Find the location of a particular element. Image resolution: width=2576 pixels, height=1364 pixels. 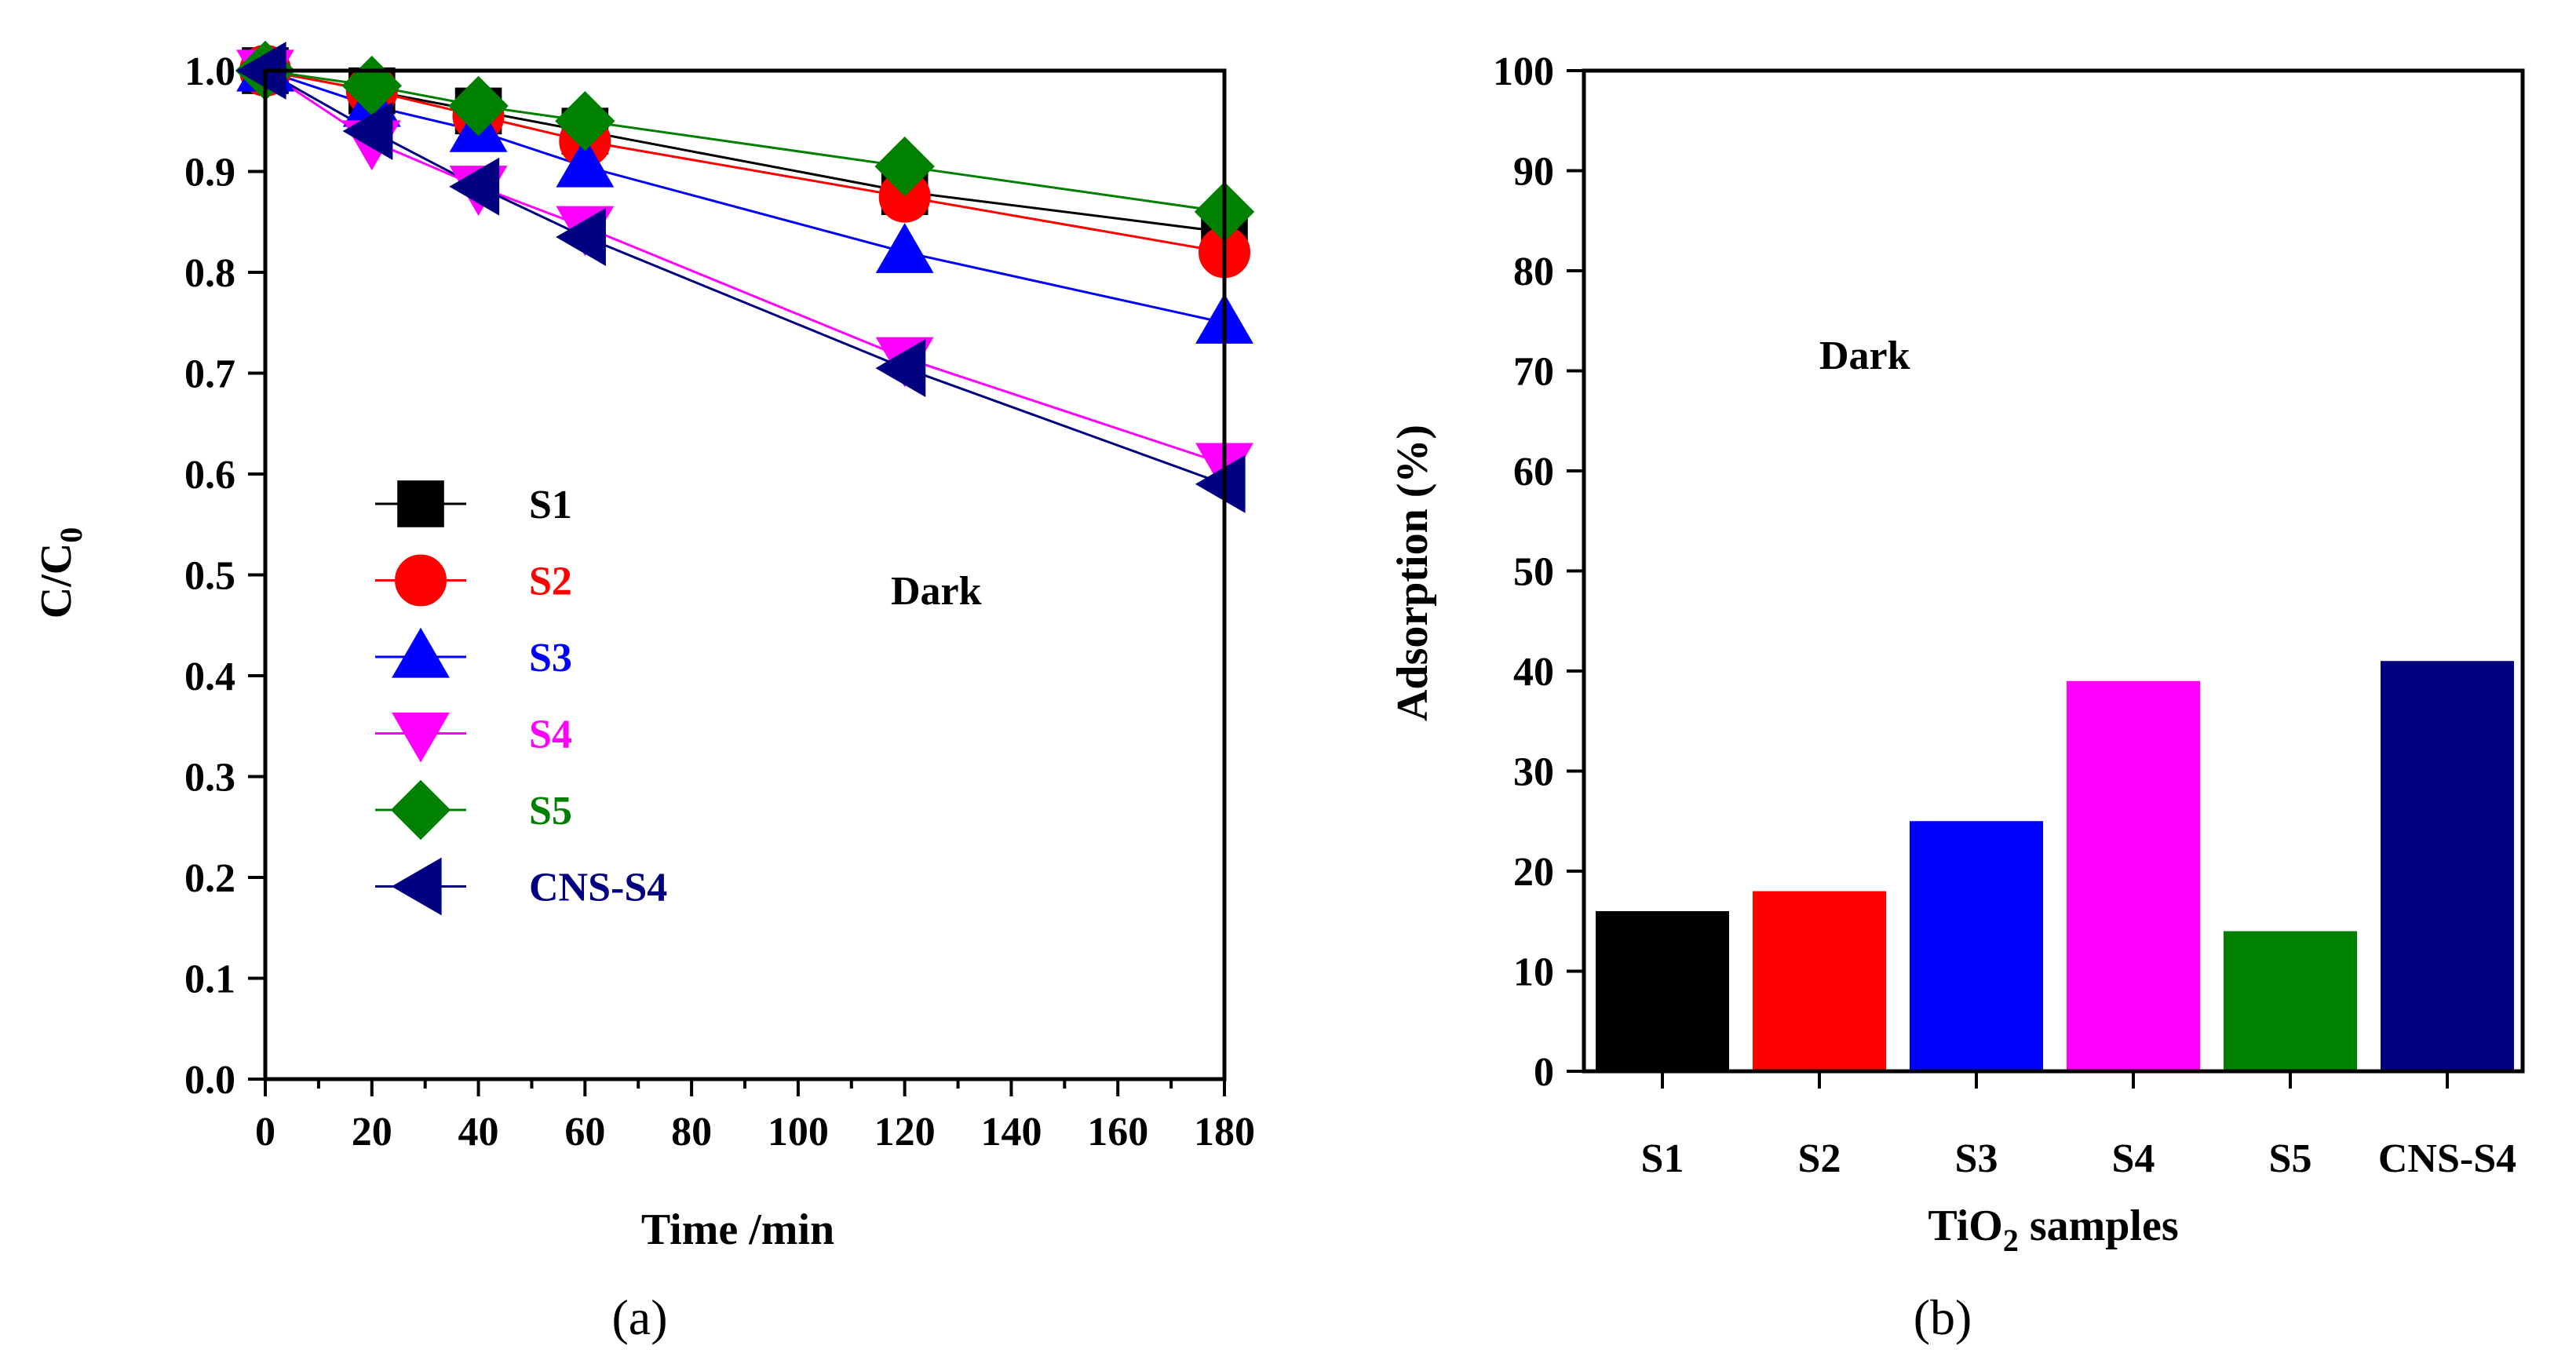

x-tick-label: 100 is located at coordinates (798, 1132).